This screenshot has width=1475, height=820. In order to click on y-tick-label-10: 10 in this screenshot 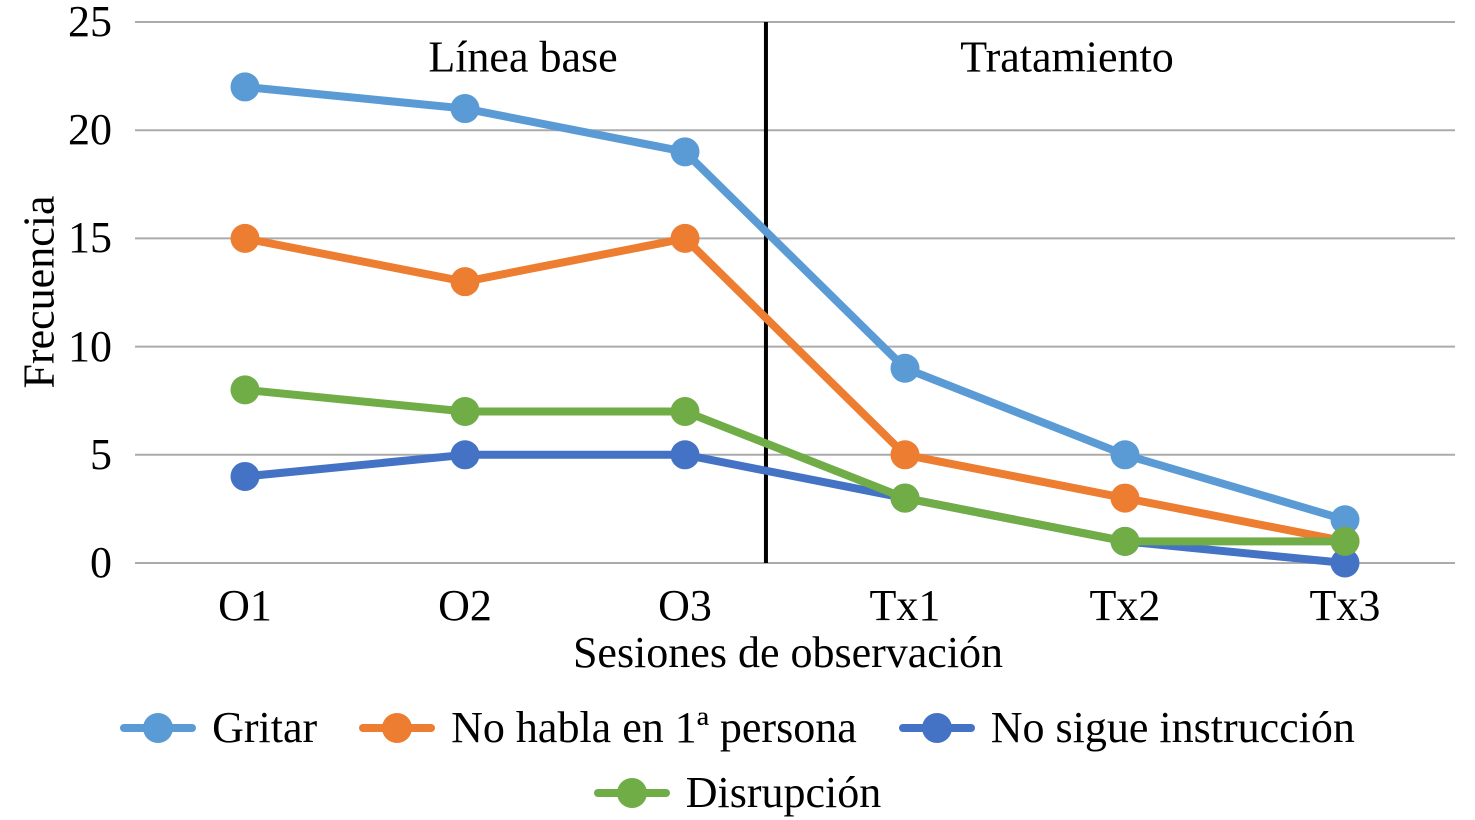, I will do `click(90, 346)`.